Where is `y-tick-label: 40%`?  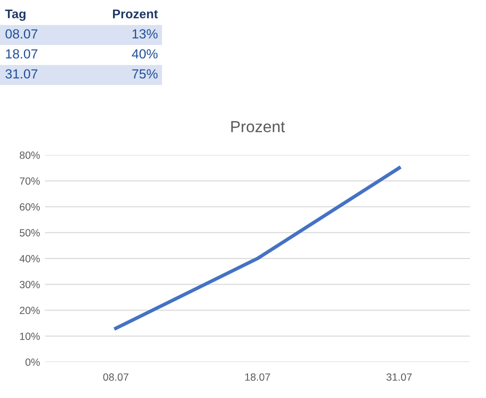
y-tick-label: 40% is located at coordinates (30, 258).